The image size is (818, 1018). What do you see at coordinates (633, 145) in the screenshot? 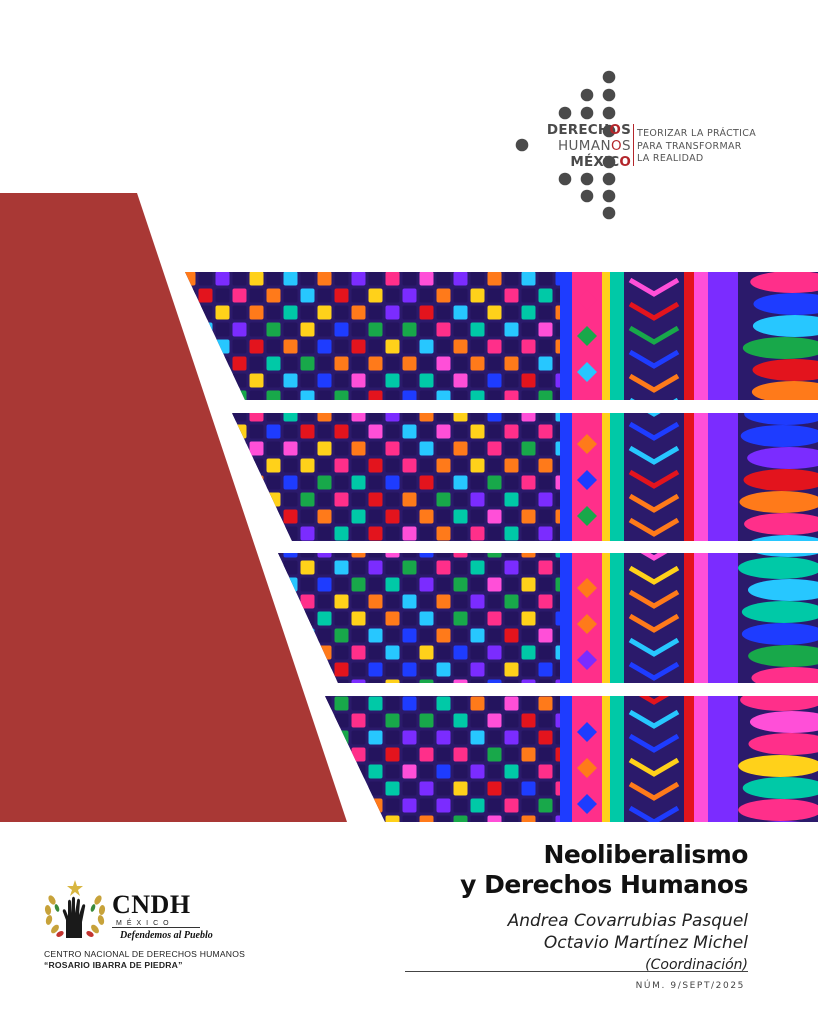
I see `logo-divider` at bounding box center [633, 145].